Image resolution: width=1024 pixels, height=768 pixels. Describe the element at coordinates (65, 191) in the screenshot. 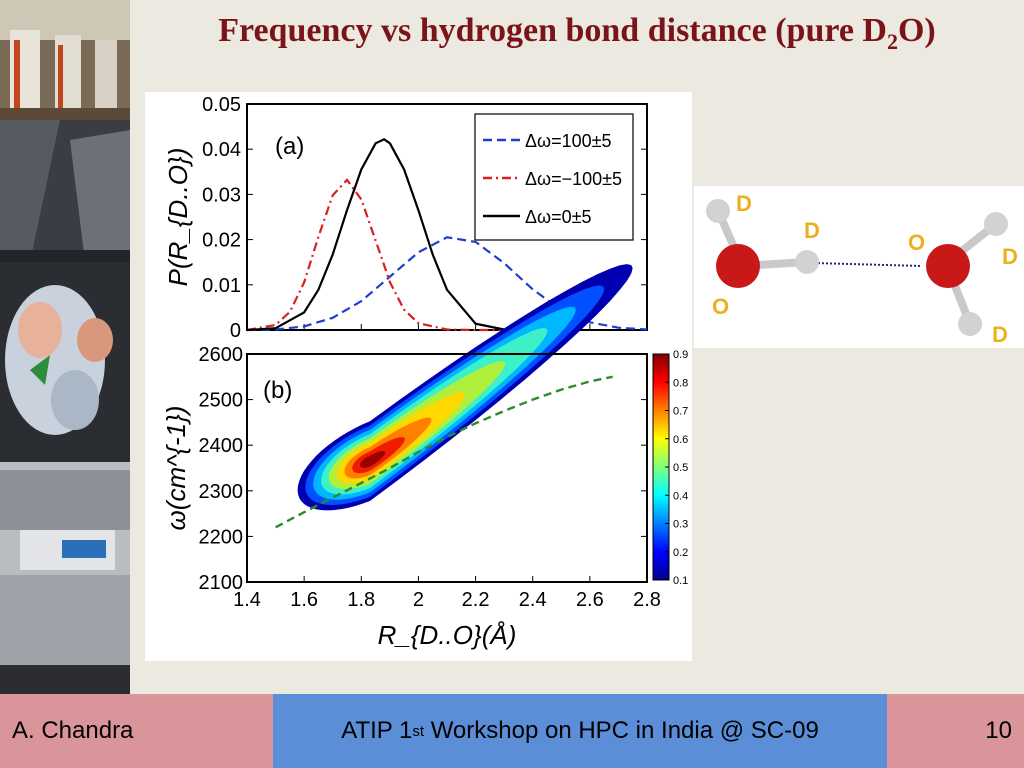

I see `server-aisle-photo` at that location.